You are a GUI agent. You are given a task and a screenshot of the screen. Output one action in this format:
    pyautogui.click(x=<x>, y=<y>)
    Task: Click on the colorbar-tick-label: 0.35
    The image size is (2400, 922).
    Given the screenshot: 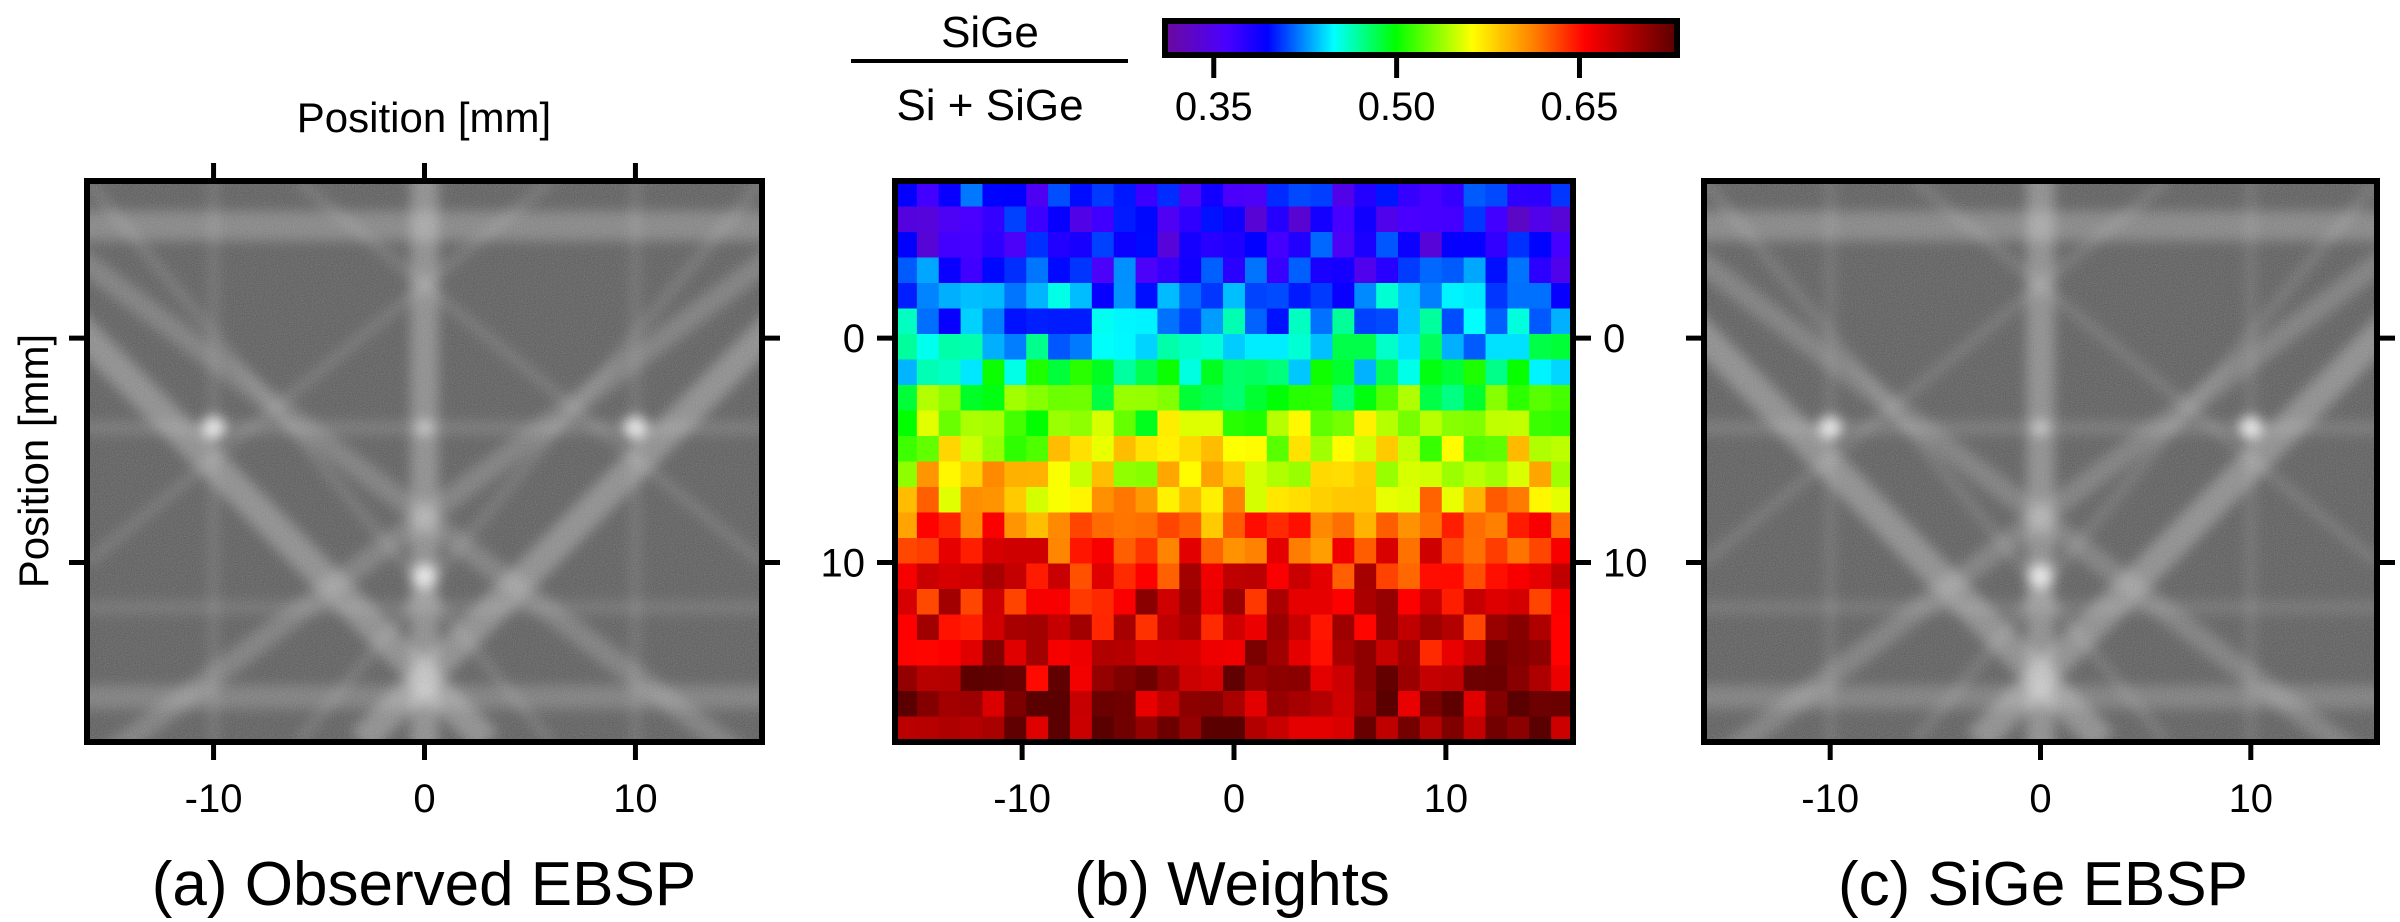 What is the action you would take?
    pyautogui.click(x=1214, y=107)
    